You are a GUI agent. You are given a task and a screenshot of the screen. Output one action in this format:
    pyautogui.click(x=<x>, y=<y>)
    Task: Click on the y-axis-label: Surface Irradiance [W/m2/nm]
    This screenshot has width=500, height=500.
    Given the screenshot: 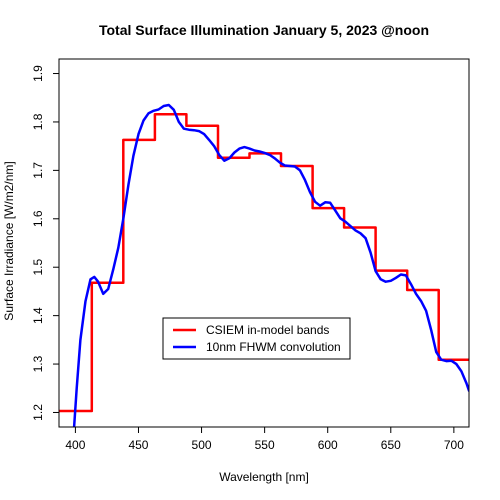 What is the action you would take?
    pyautogui.click(x=9, y=240)
    